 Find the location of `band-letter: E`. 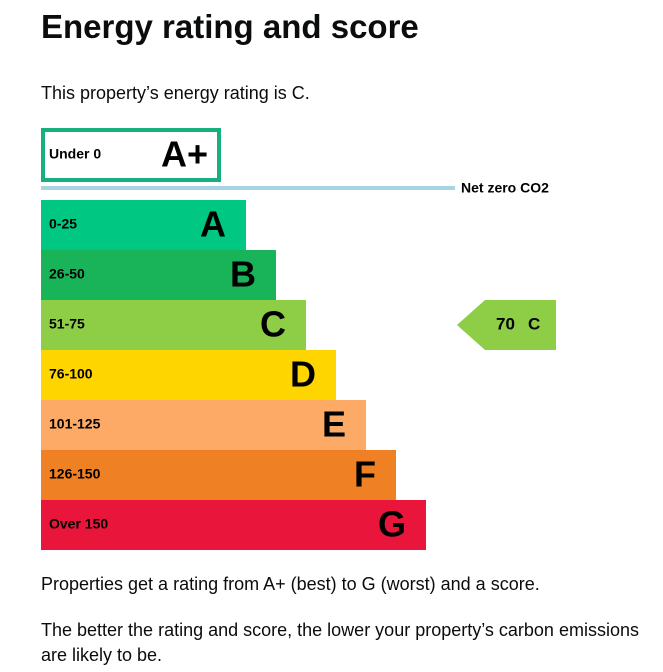

band-letter: E is located at coordinates (334, 424).